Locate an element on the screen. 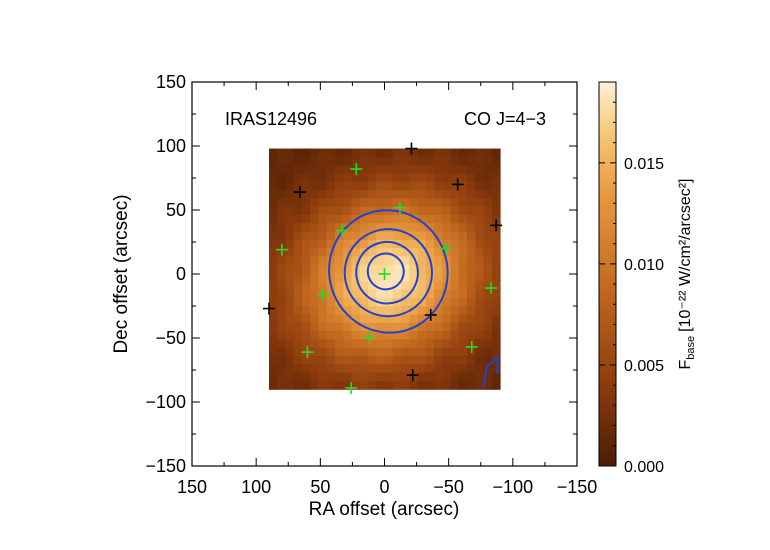  contour-lines is located at coordinates (413, 298).